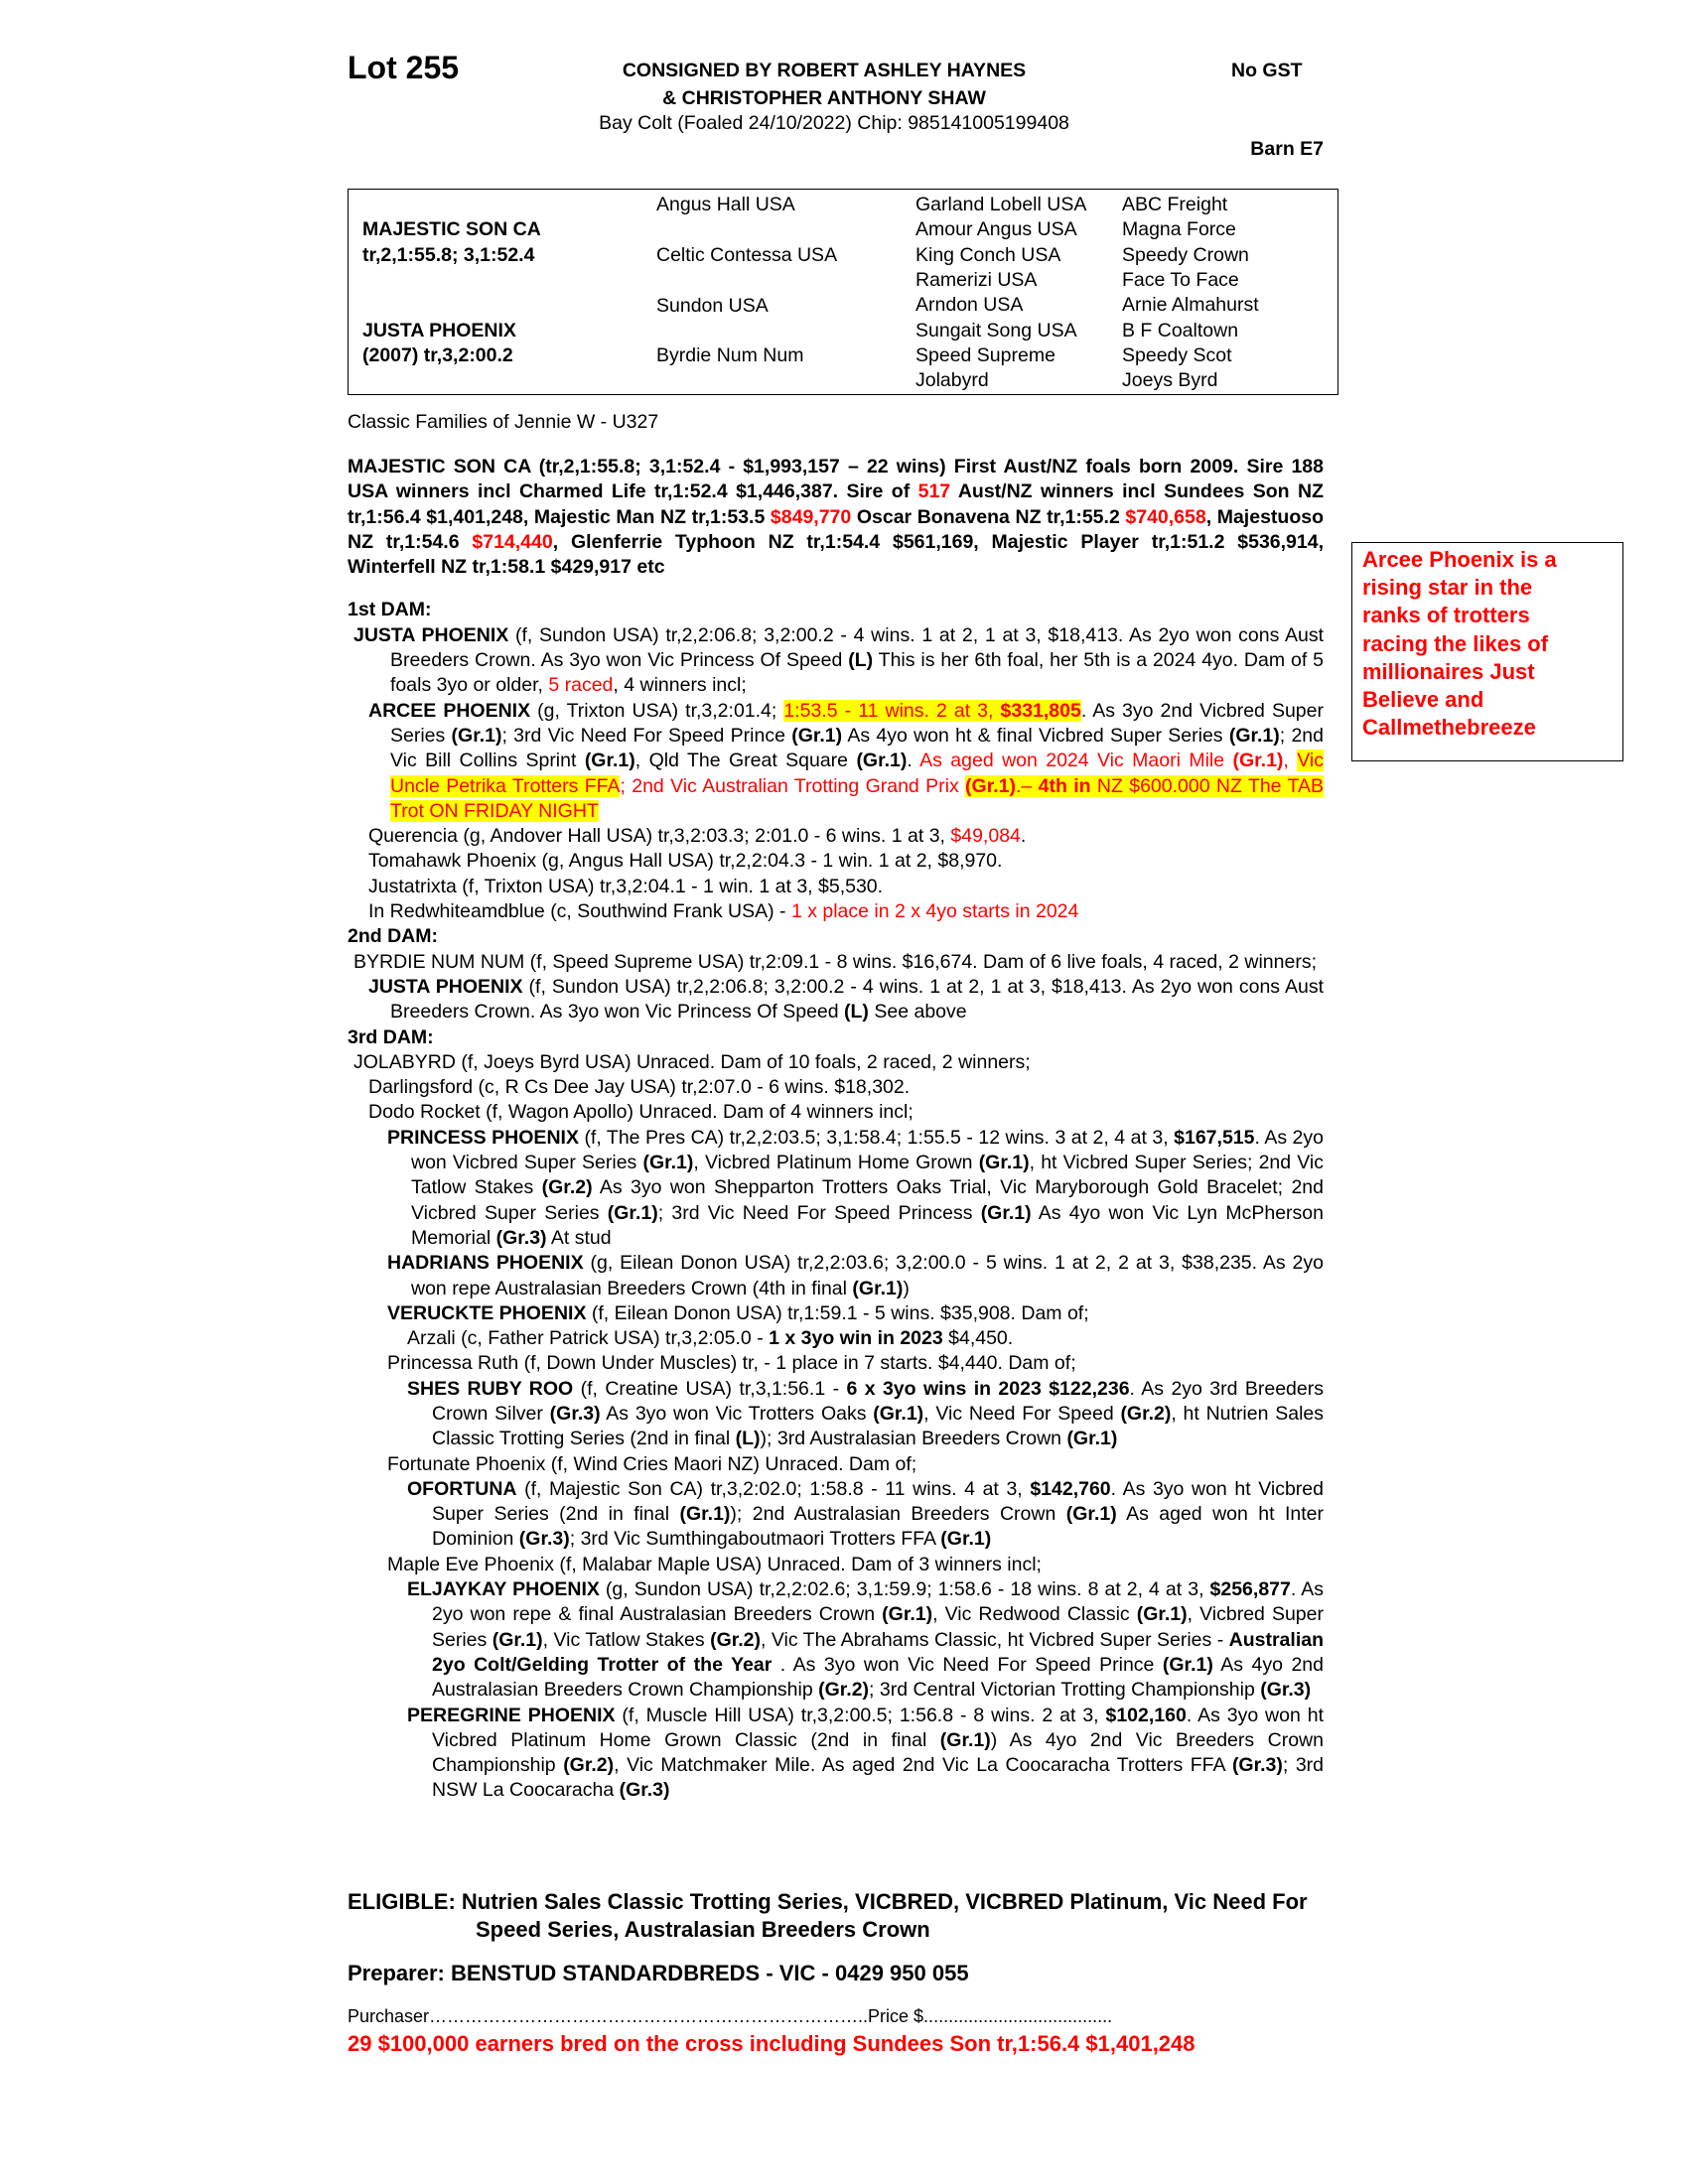 The height and width of the screenshot is (2184, 1688). Describe the element at coordinates (503, 422) in the screenshot. I see `family: Classic Families of Jennie W - U327` at that location.